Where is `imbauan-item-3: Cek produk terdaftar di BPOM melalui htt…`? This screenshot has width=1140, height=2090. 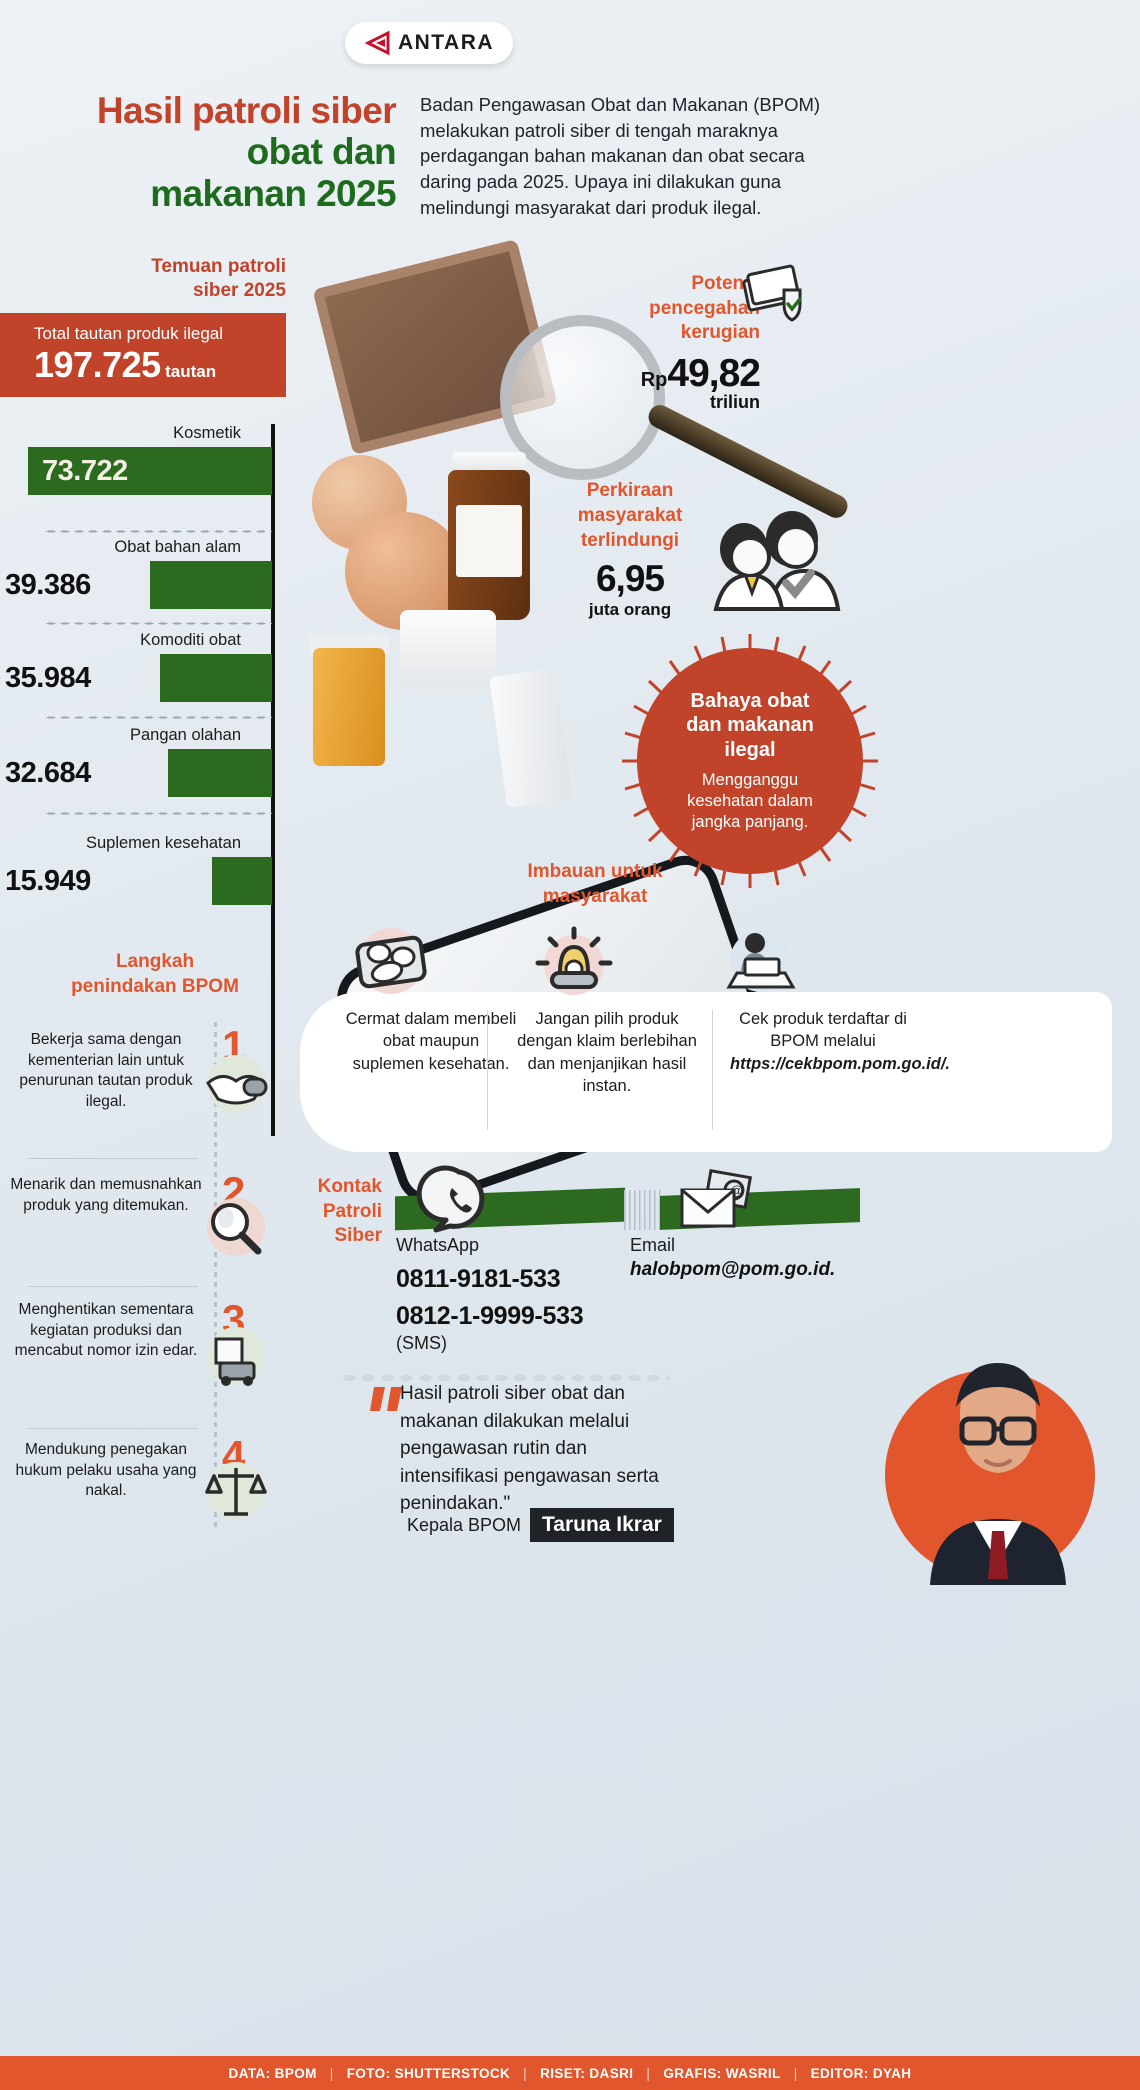 imbauan-item-3: Cek produk terdaftar di BPOM melalui htt… is located at coordinates (840, 1041).